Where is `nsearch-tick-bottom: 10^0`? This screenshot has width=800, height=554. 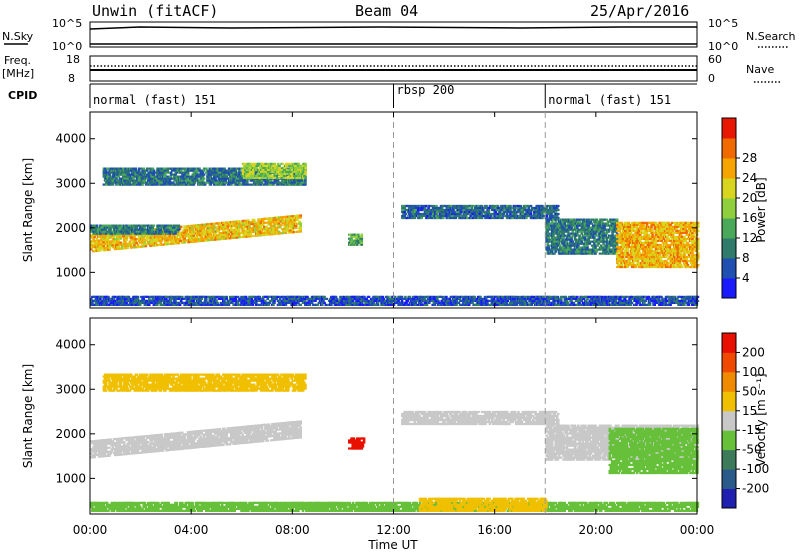
nsearch-tick-bottom: 10^0 is located at coordinates (723, 46).